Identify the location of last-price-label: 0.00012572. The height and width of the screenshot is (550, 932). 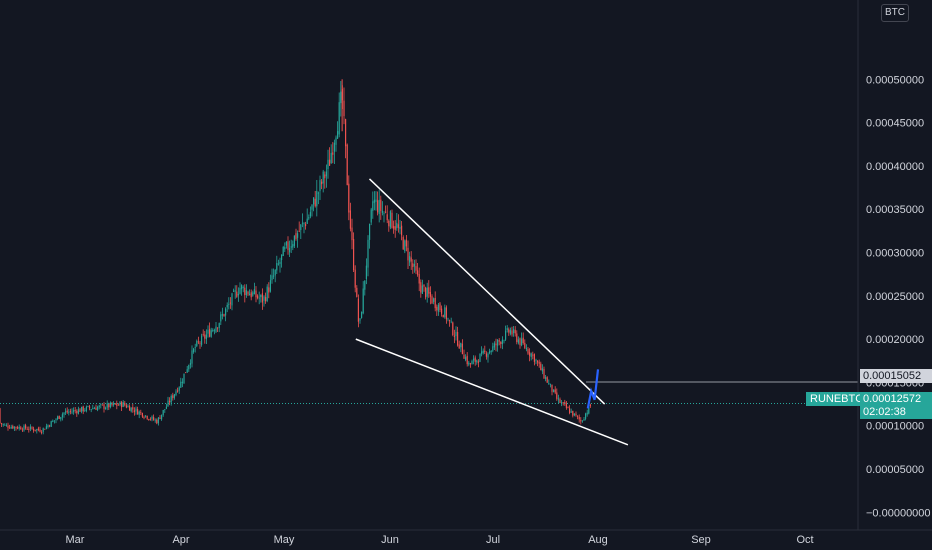
(896, 399).